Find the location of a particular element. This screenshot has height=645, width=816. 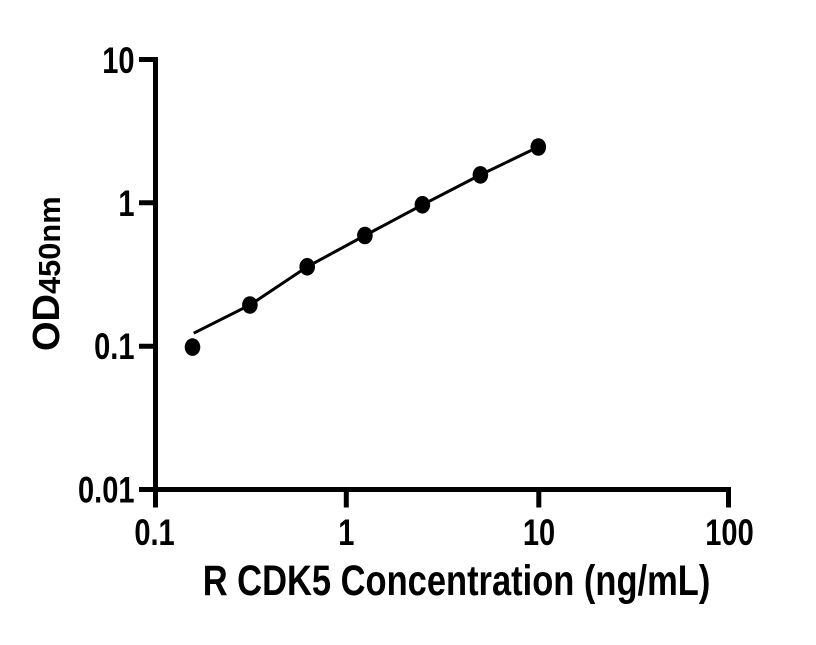

svg-text: OD450nm is located at coordinates (47, 273).